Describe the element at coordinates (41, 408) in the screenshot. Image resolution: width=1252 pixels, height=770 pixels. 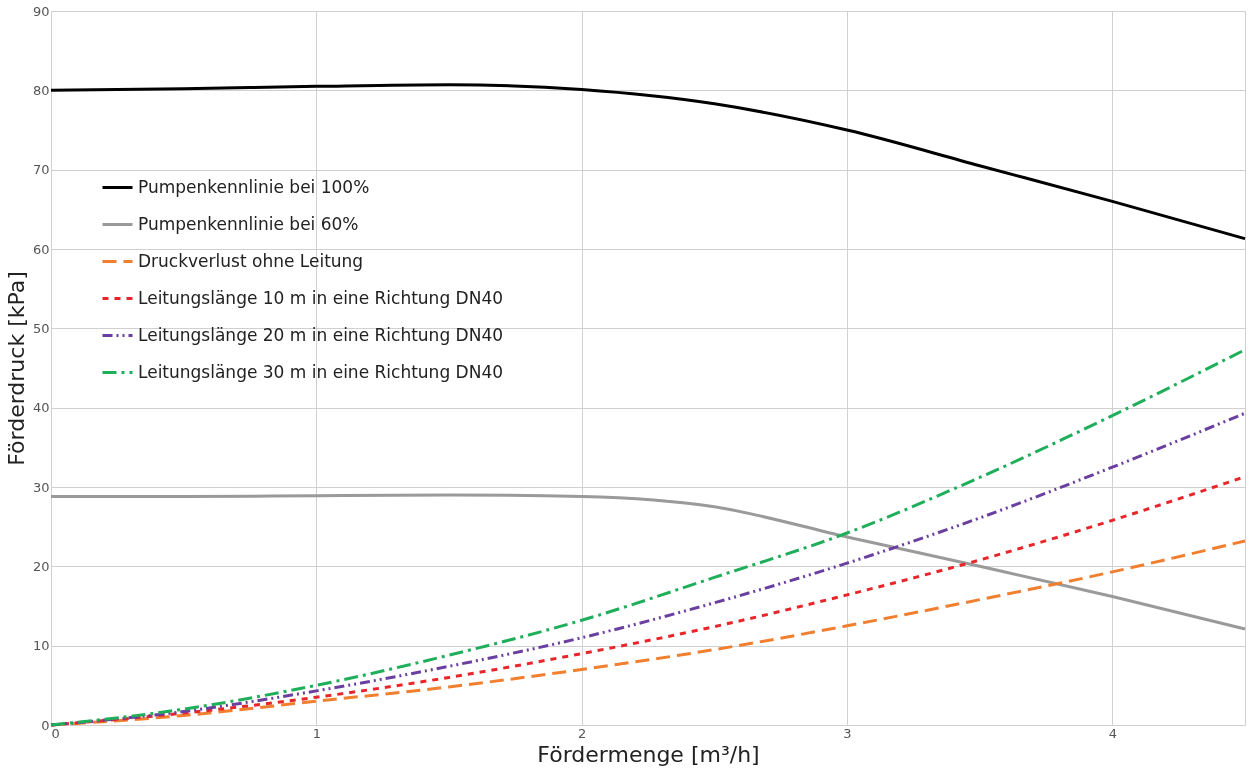
I see `y-tick-label: 40` at that location.